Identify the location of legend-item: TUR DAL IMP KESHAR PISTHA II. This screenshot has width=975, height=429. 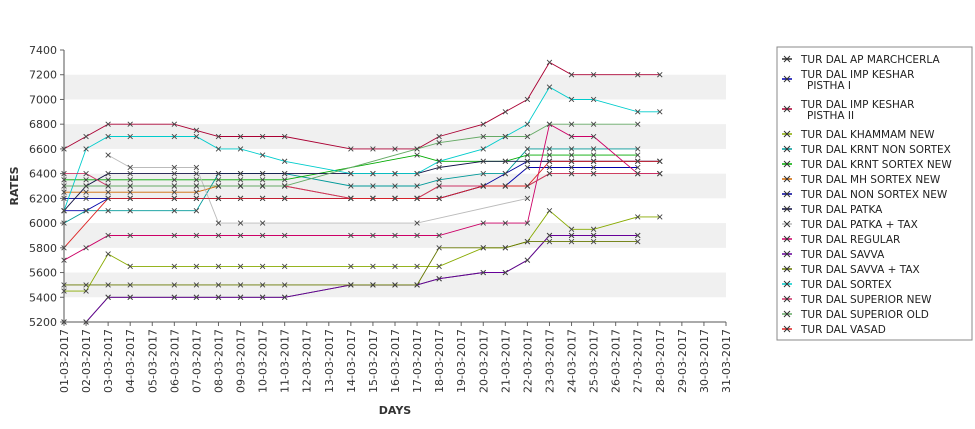
(848, 110).